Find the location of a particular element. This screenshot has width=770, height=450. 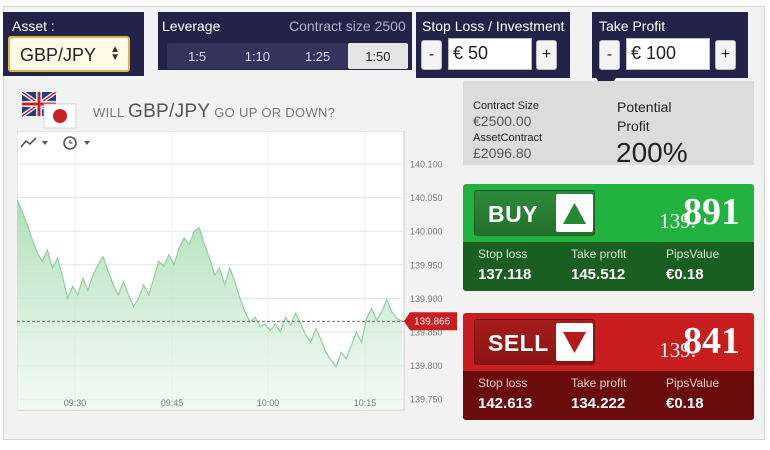

contract-size-info-label: Contract Size is located at coordinates (506, 106).